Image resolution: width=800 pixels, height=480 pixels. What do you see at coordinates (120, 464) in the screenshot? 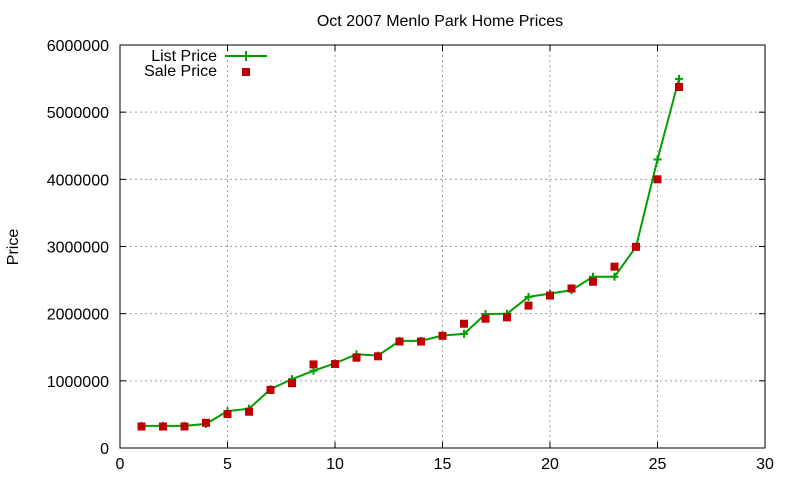
I see `x-tick-label: 0` at bounding box center [120, 464].